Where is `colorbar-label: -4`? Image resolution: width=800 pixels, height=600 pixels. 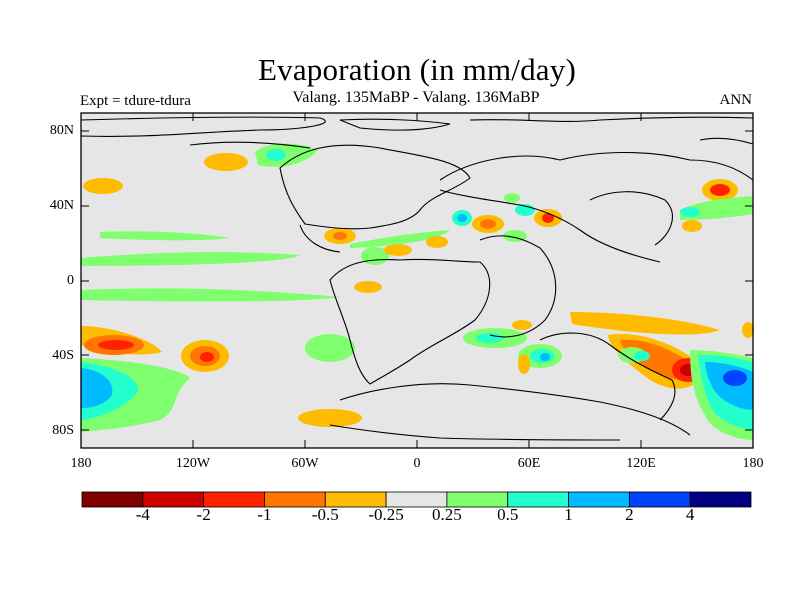 colorbar-label: -4 is located at coordinates (142, 514).